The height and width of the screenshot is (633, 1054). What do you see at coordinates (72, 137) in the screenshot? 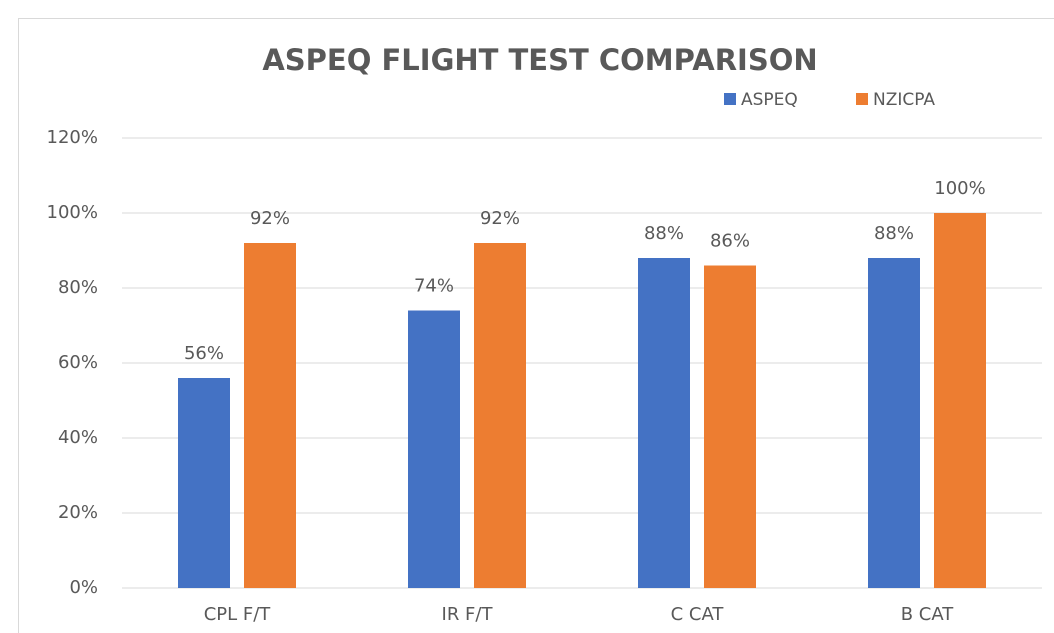
I see `y-tick-label: 120%` at bounding box center [72, 137].